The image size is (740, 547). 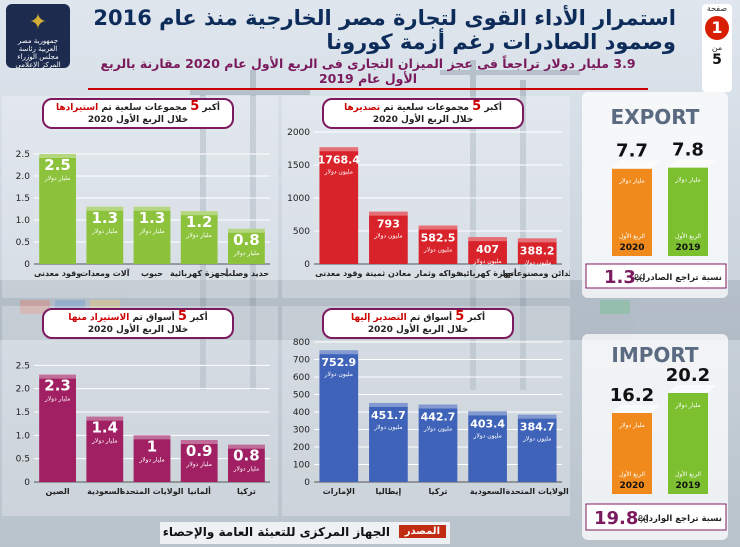 What do you see at coordinates (153, 318) in the screenshot?
I see `title-mid: أسواق تم` at bounding box center [153, 318].